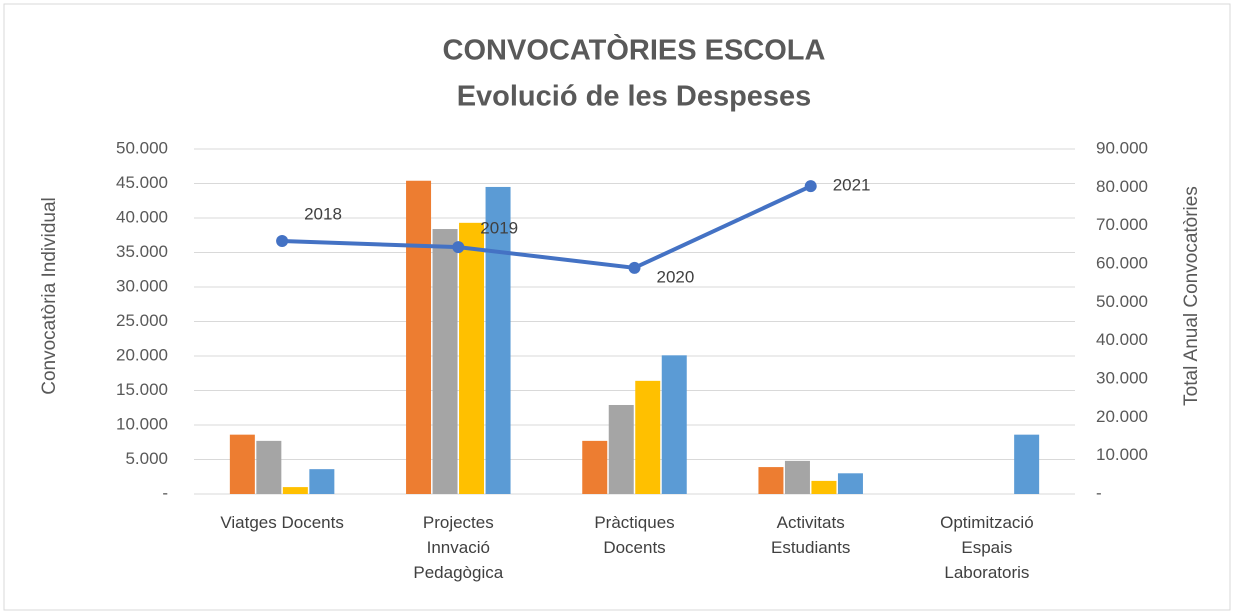 Image resolution: width=1234 pixels, height=614 pixels. What do you see at coordinates (1099, 492) in the screenshot?
I see `y2-tick-label: -` at bounding box center [1099, 492].